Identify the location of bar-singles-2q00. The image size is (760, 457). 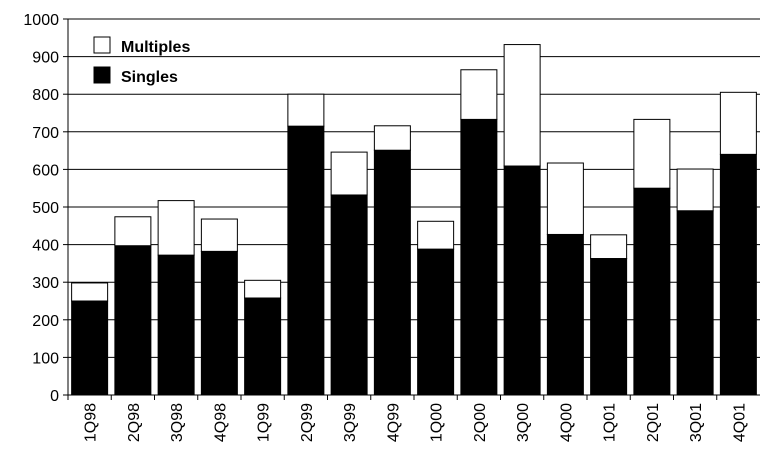
(479, 257).